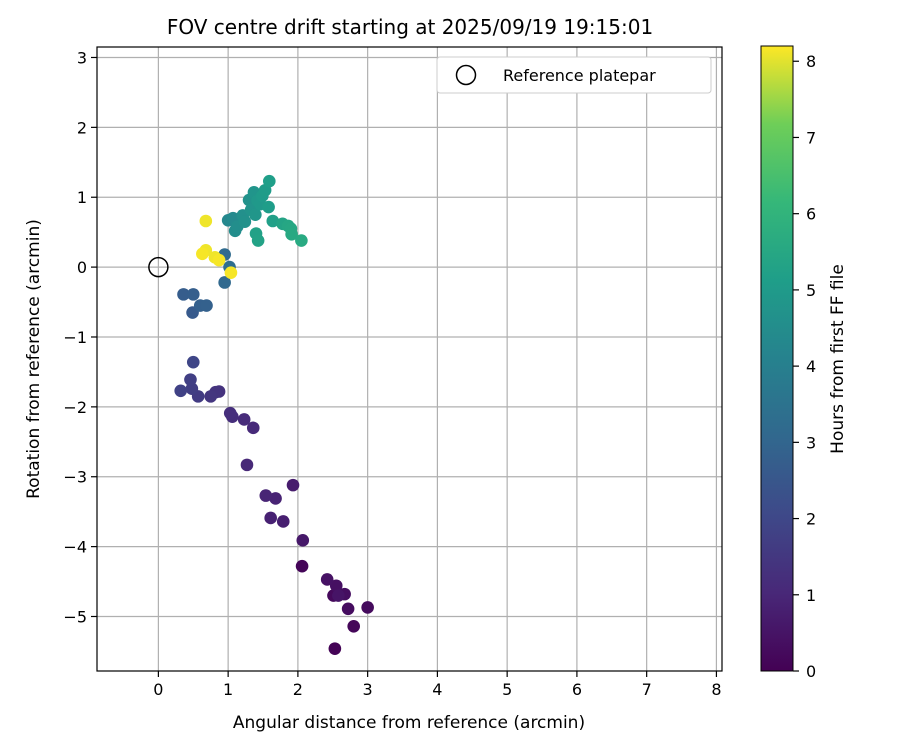 The width and height of the screenshot is (900, 750). I want to click on colorbar-tick-label: 4, so click(811, 366).